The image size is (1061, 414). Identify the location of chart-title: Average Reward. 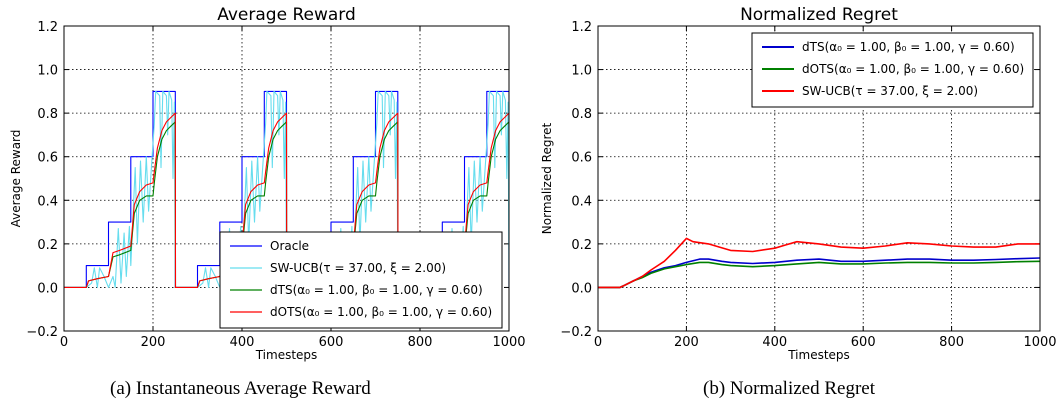
(286, 15).